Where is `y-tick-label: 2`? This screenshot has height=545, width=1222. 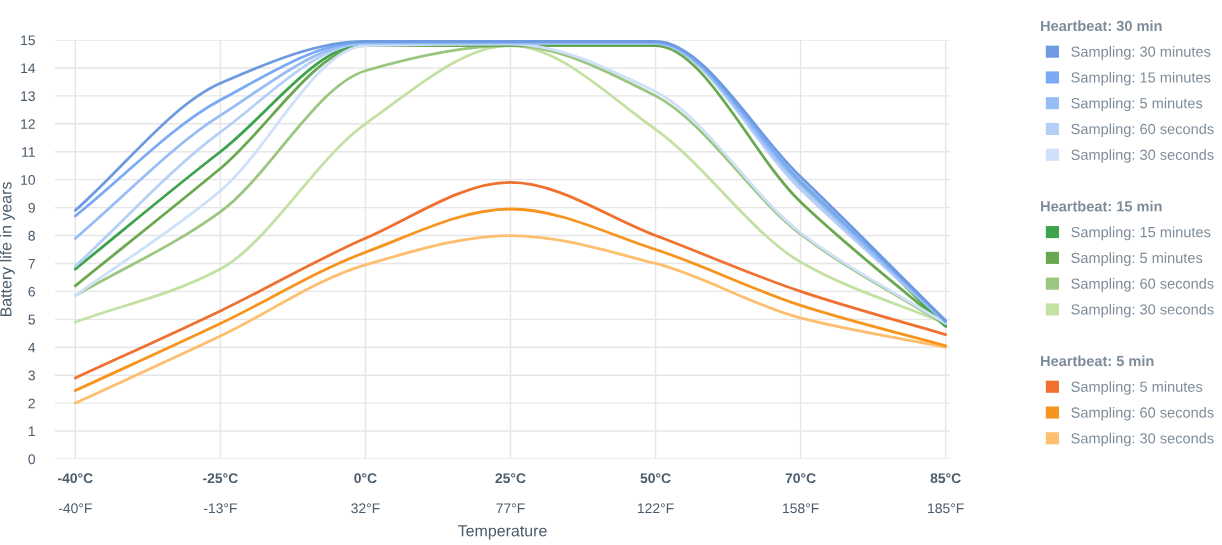 y-tick-label: 2 is located at coordinates (31, 403).